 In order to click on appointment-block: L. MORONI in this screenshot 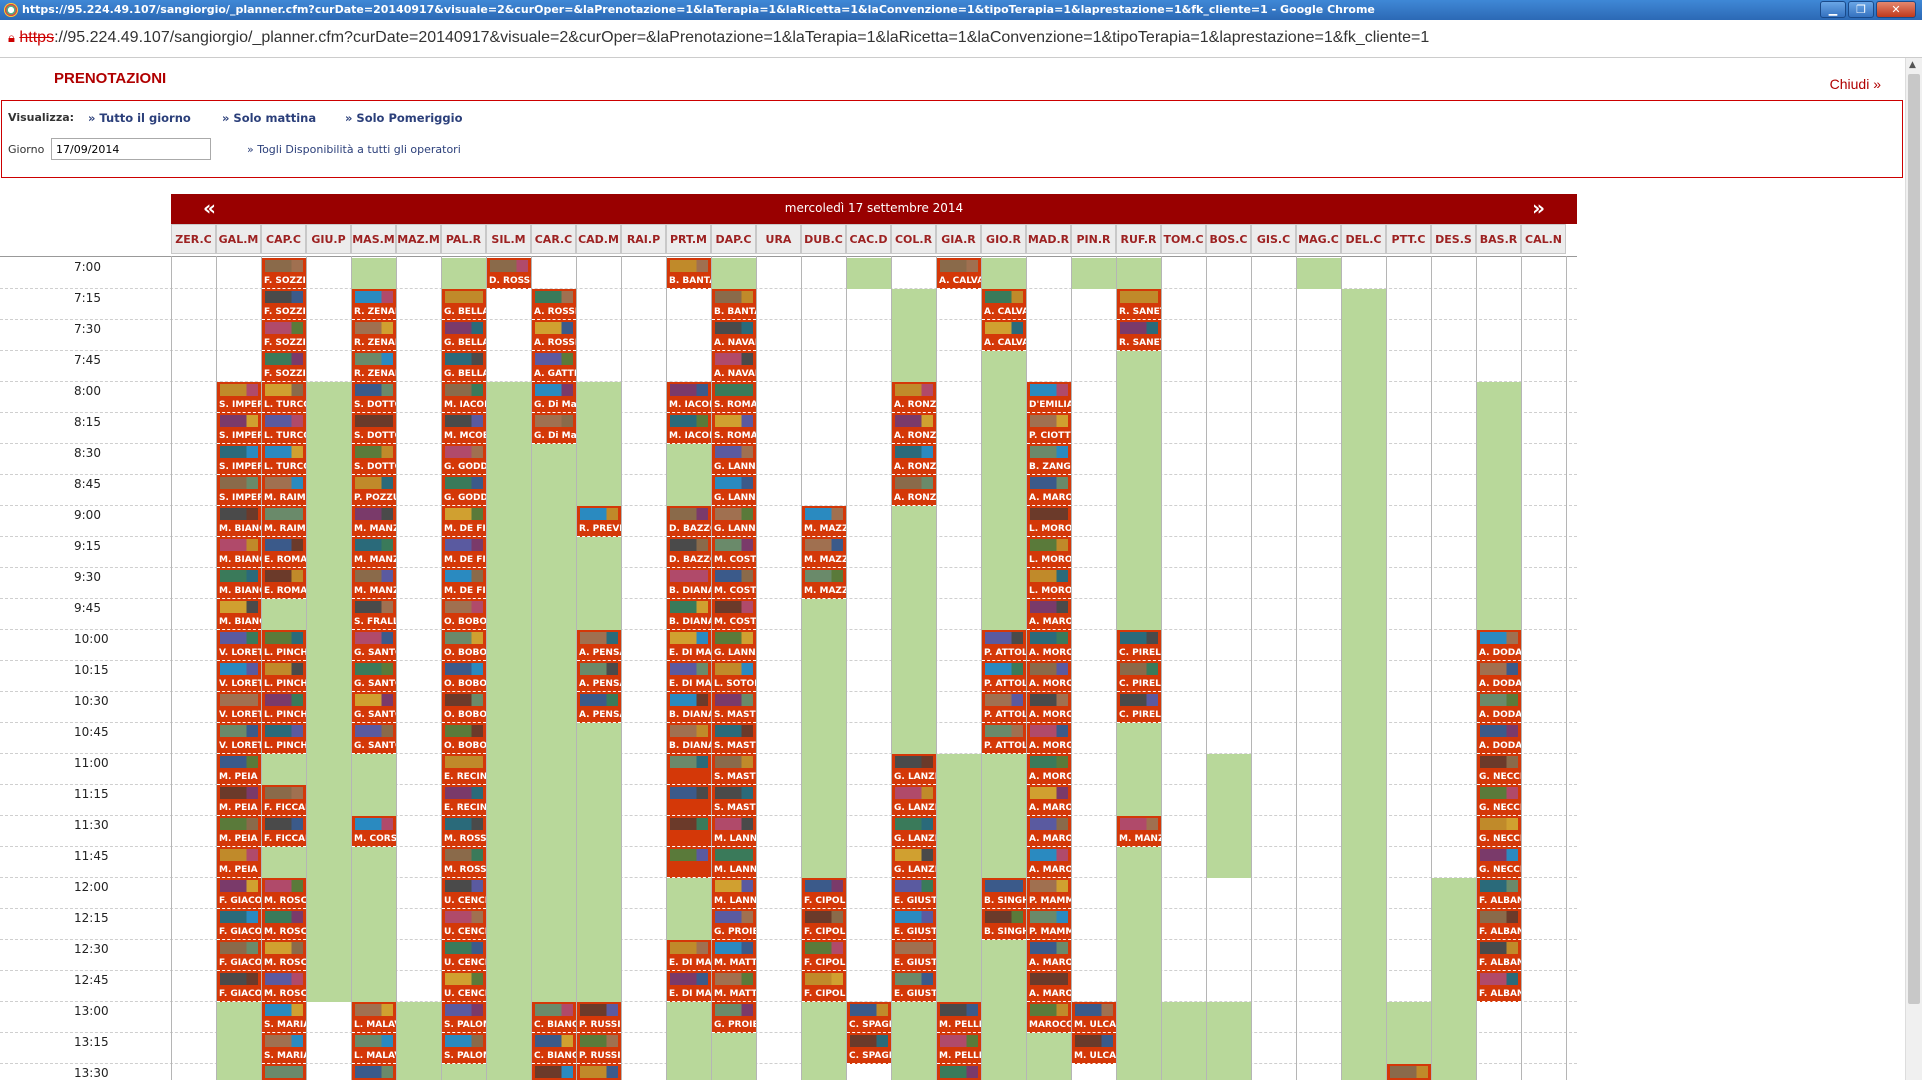, I will do `click(1049, 521)`.